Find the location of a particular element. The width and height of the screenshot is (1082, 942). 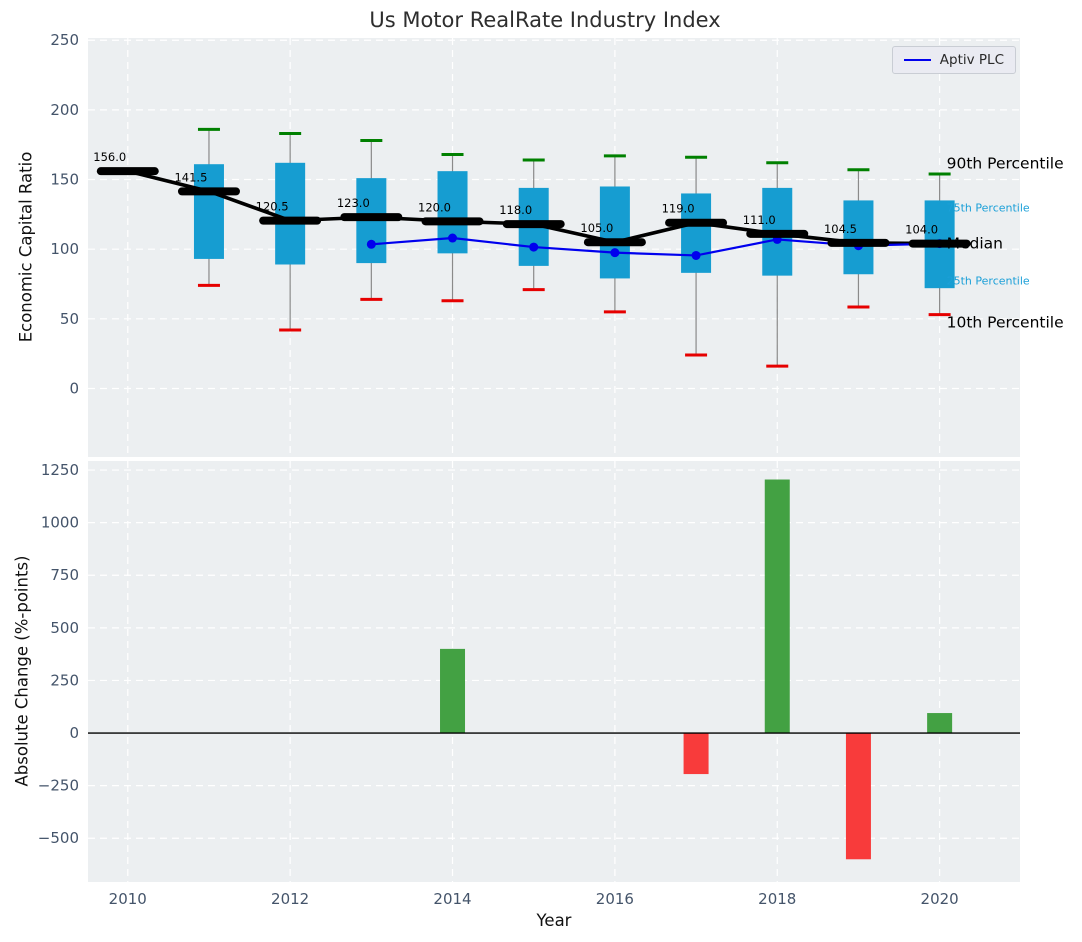

x-tick-label-2018: 2018 is located at coordinates (777, 899).